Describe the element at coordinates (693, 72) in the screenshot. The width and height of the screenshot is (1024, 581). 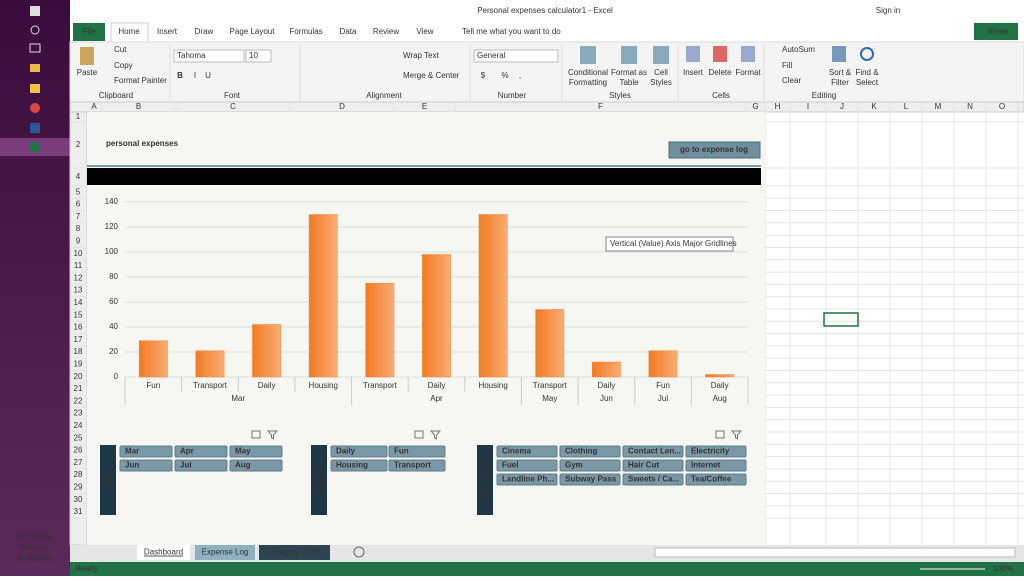
I see `ribbon-button: Insert` at that location.